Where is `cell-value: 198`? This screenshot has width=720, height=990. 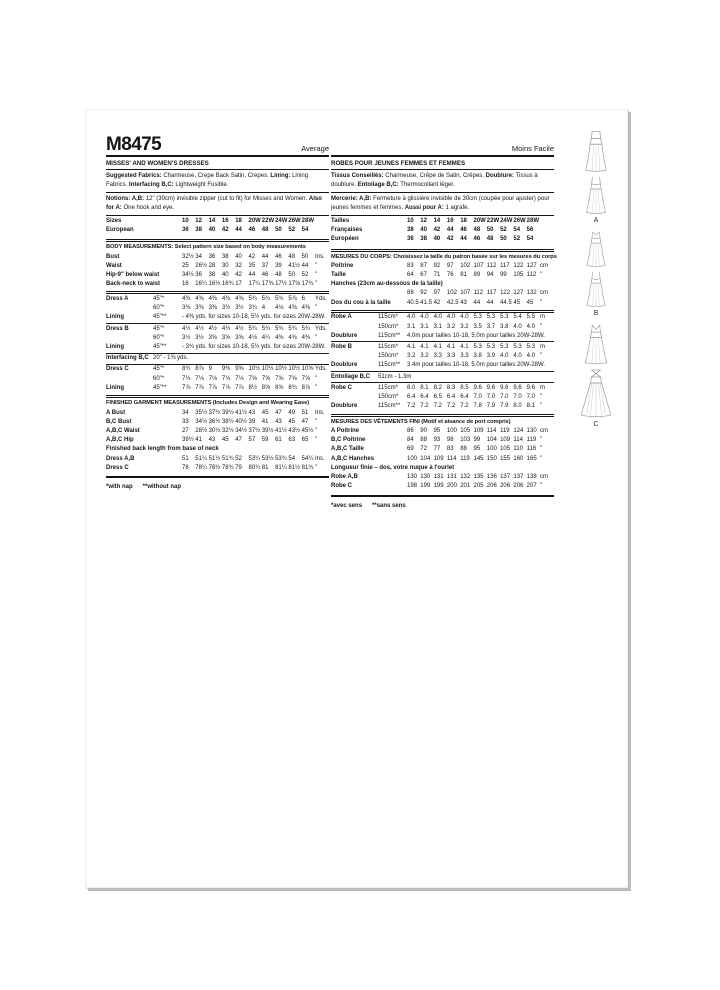 cell-value: 198 is located at coordinates (412, 486).